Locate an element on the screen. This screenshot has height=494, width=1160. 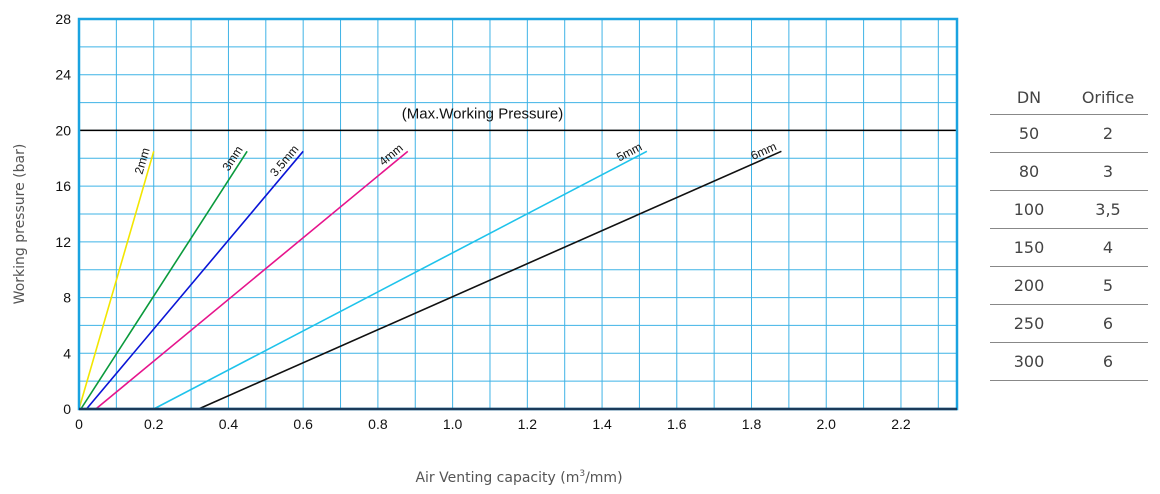
y-tick-label: 4 is located at coordinates (67, 353).